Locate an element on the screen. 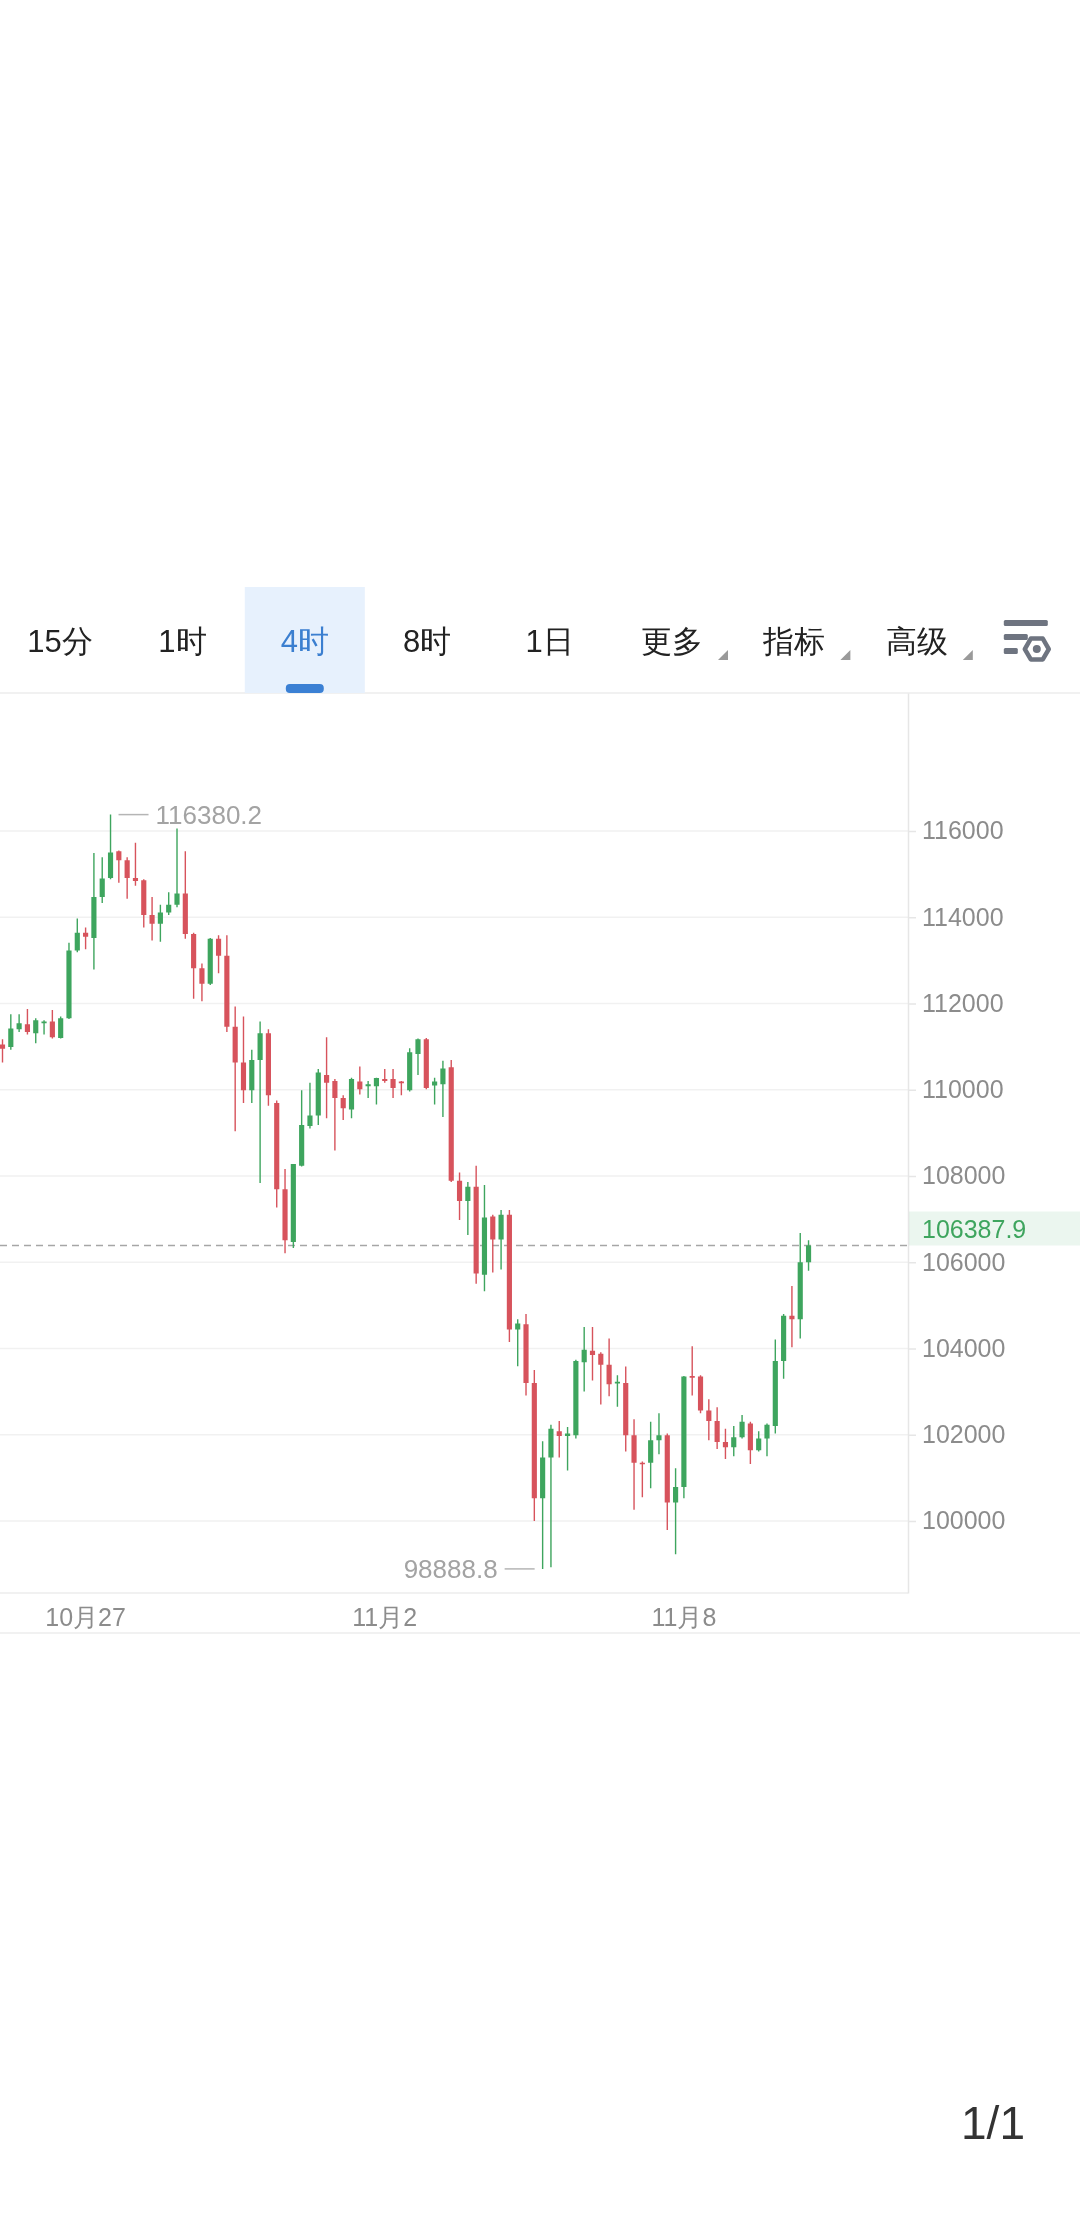  text: 98888.8 is located at coordinates (450, 1568).